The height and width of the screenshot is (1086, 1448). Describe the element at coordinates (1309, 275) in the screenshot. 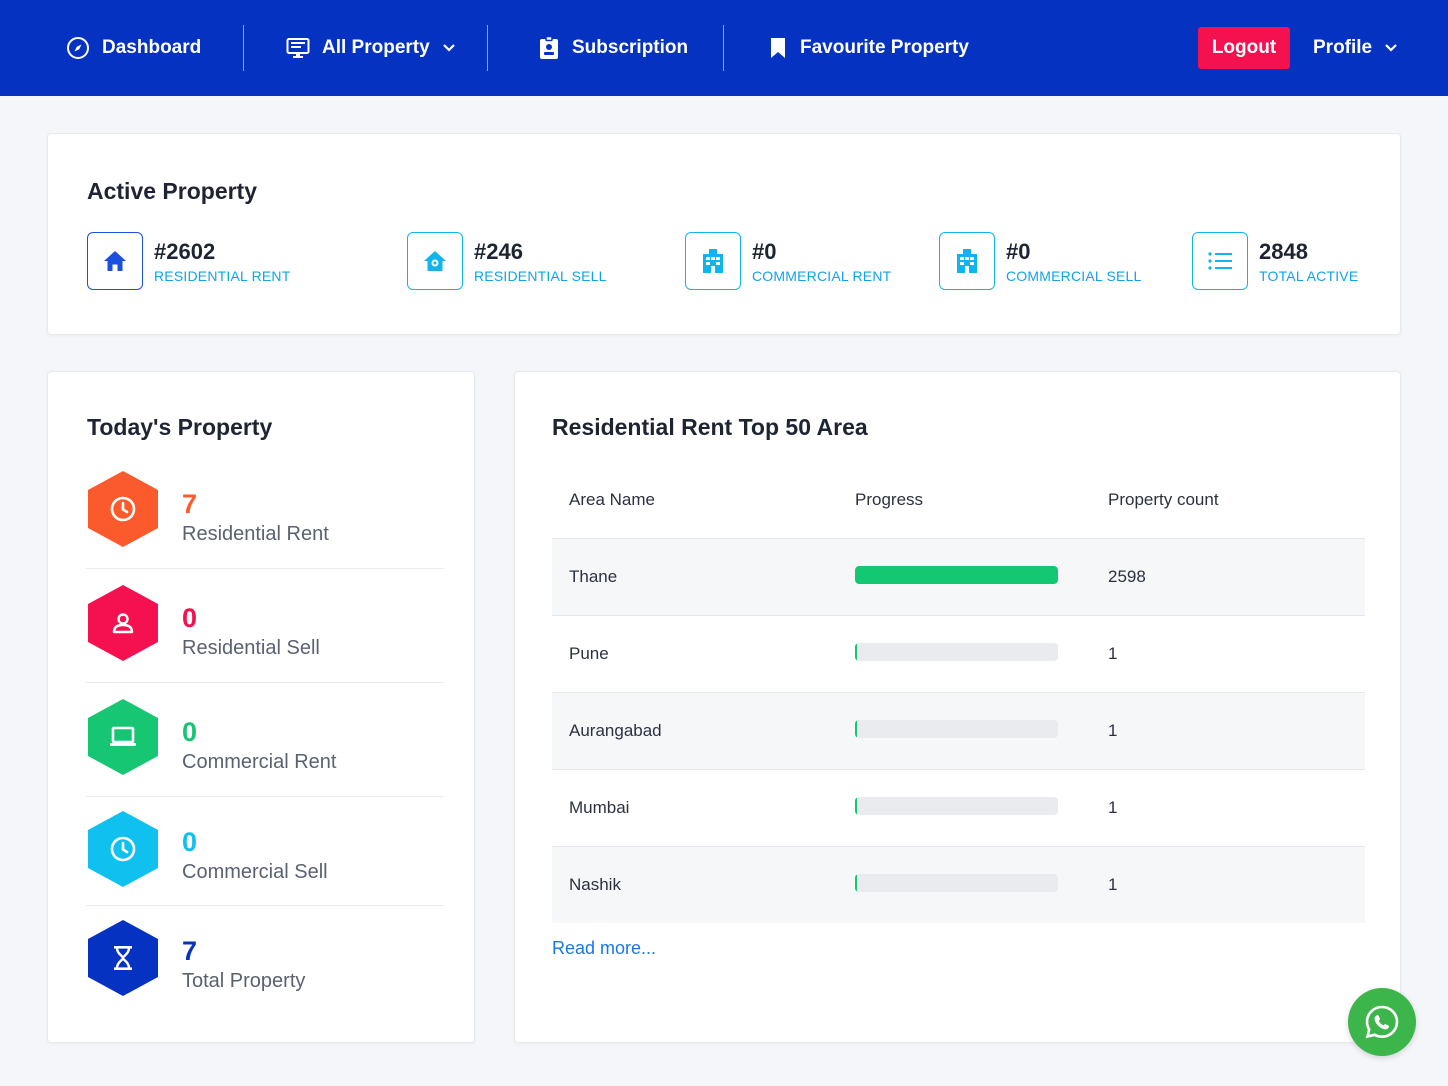

I see `stat-label: TOTAL ACTIVE` at that location.